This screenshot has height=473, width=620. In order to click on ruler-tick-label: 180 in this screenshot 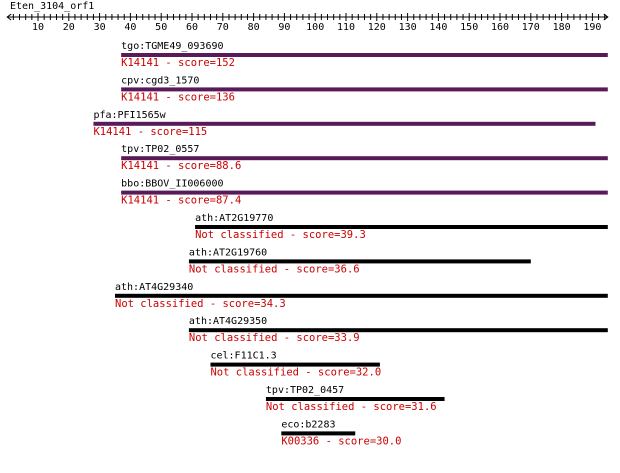, I will do `click(562, 27)`.